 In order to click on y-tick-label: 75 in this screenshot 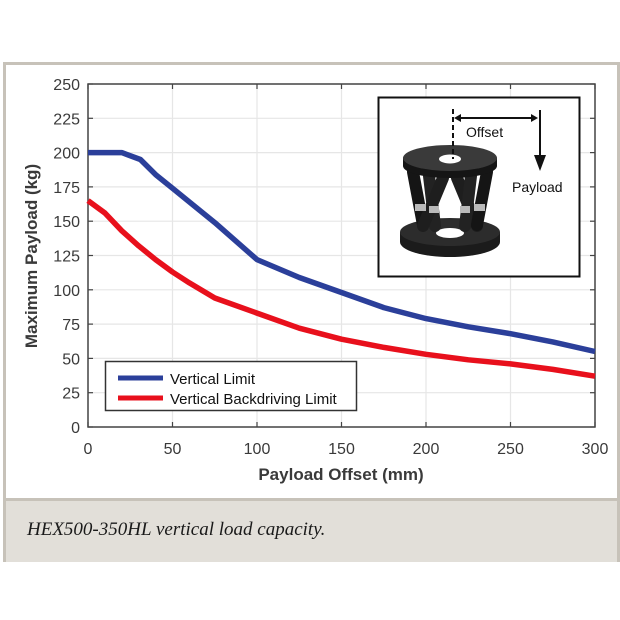, I will do `click(71, 325)`.